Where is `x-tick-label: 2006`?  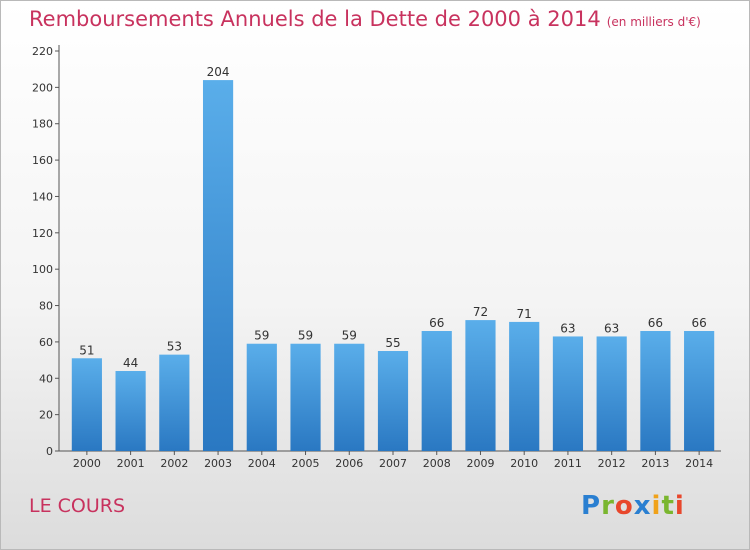 x-tick-label: 2006 is located at coordinates (349, 463).